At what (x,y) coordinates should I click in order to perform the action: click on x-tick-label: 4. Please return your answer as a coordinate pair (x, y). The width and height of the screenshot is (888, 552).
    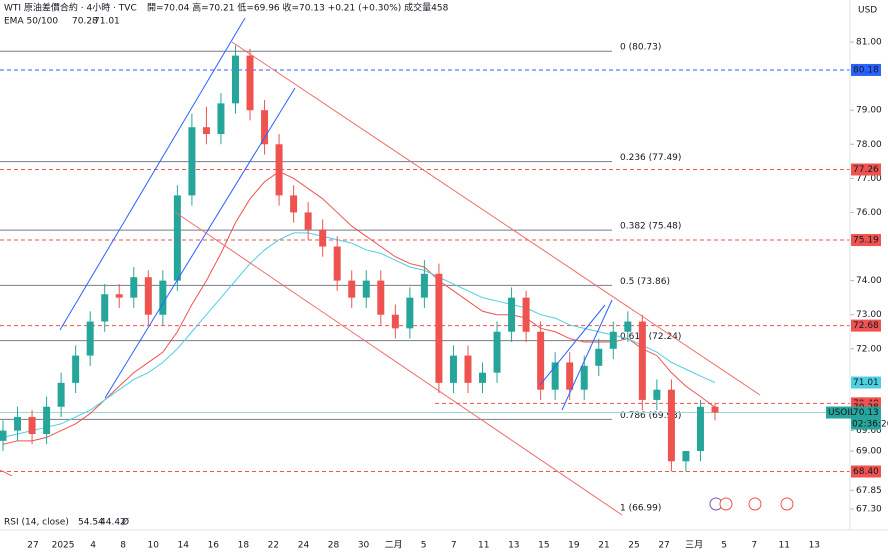
    Looking at the image, I should click on (93, 546).